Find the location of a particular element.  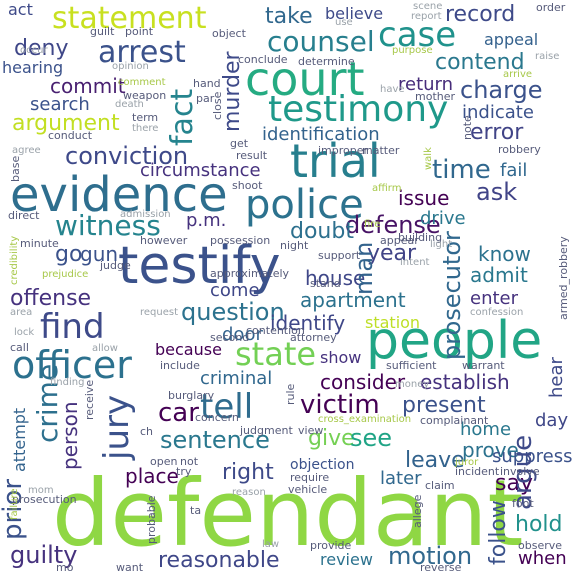

word-fact: fact is located at coordinates (182, 117).